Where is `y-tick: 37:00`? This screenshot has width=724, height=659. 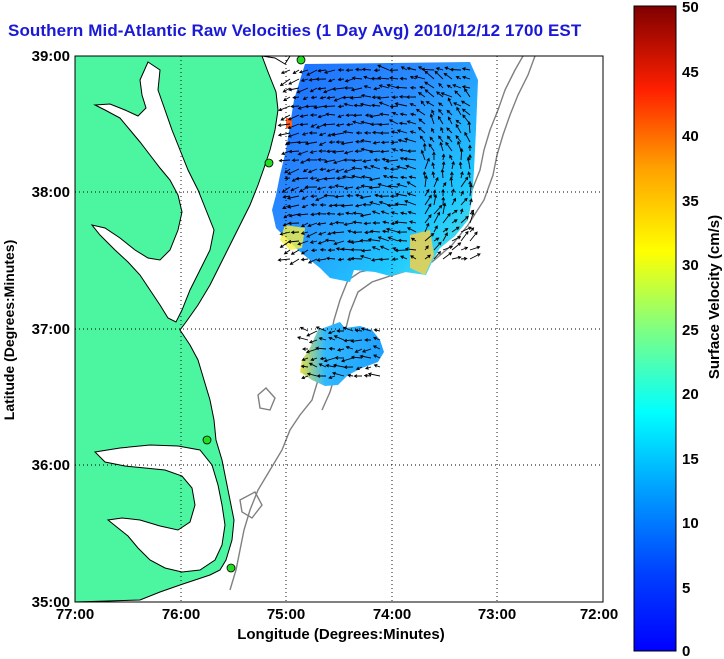 y-tick: 37:00 is located at coordinates (51, 329).